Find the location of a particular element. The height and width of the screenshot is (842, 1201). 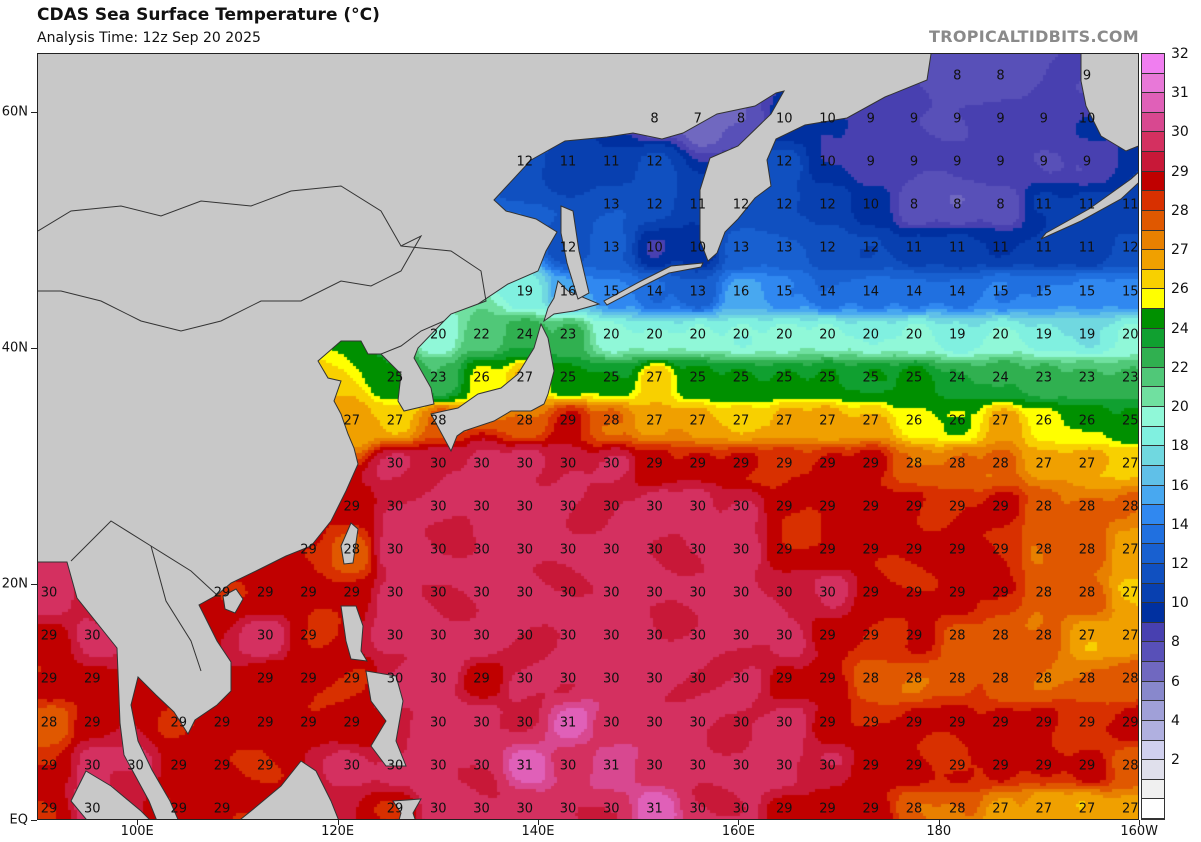

sst-label: 13 is located at coordinates (698, 291).